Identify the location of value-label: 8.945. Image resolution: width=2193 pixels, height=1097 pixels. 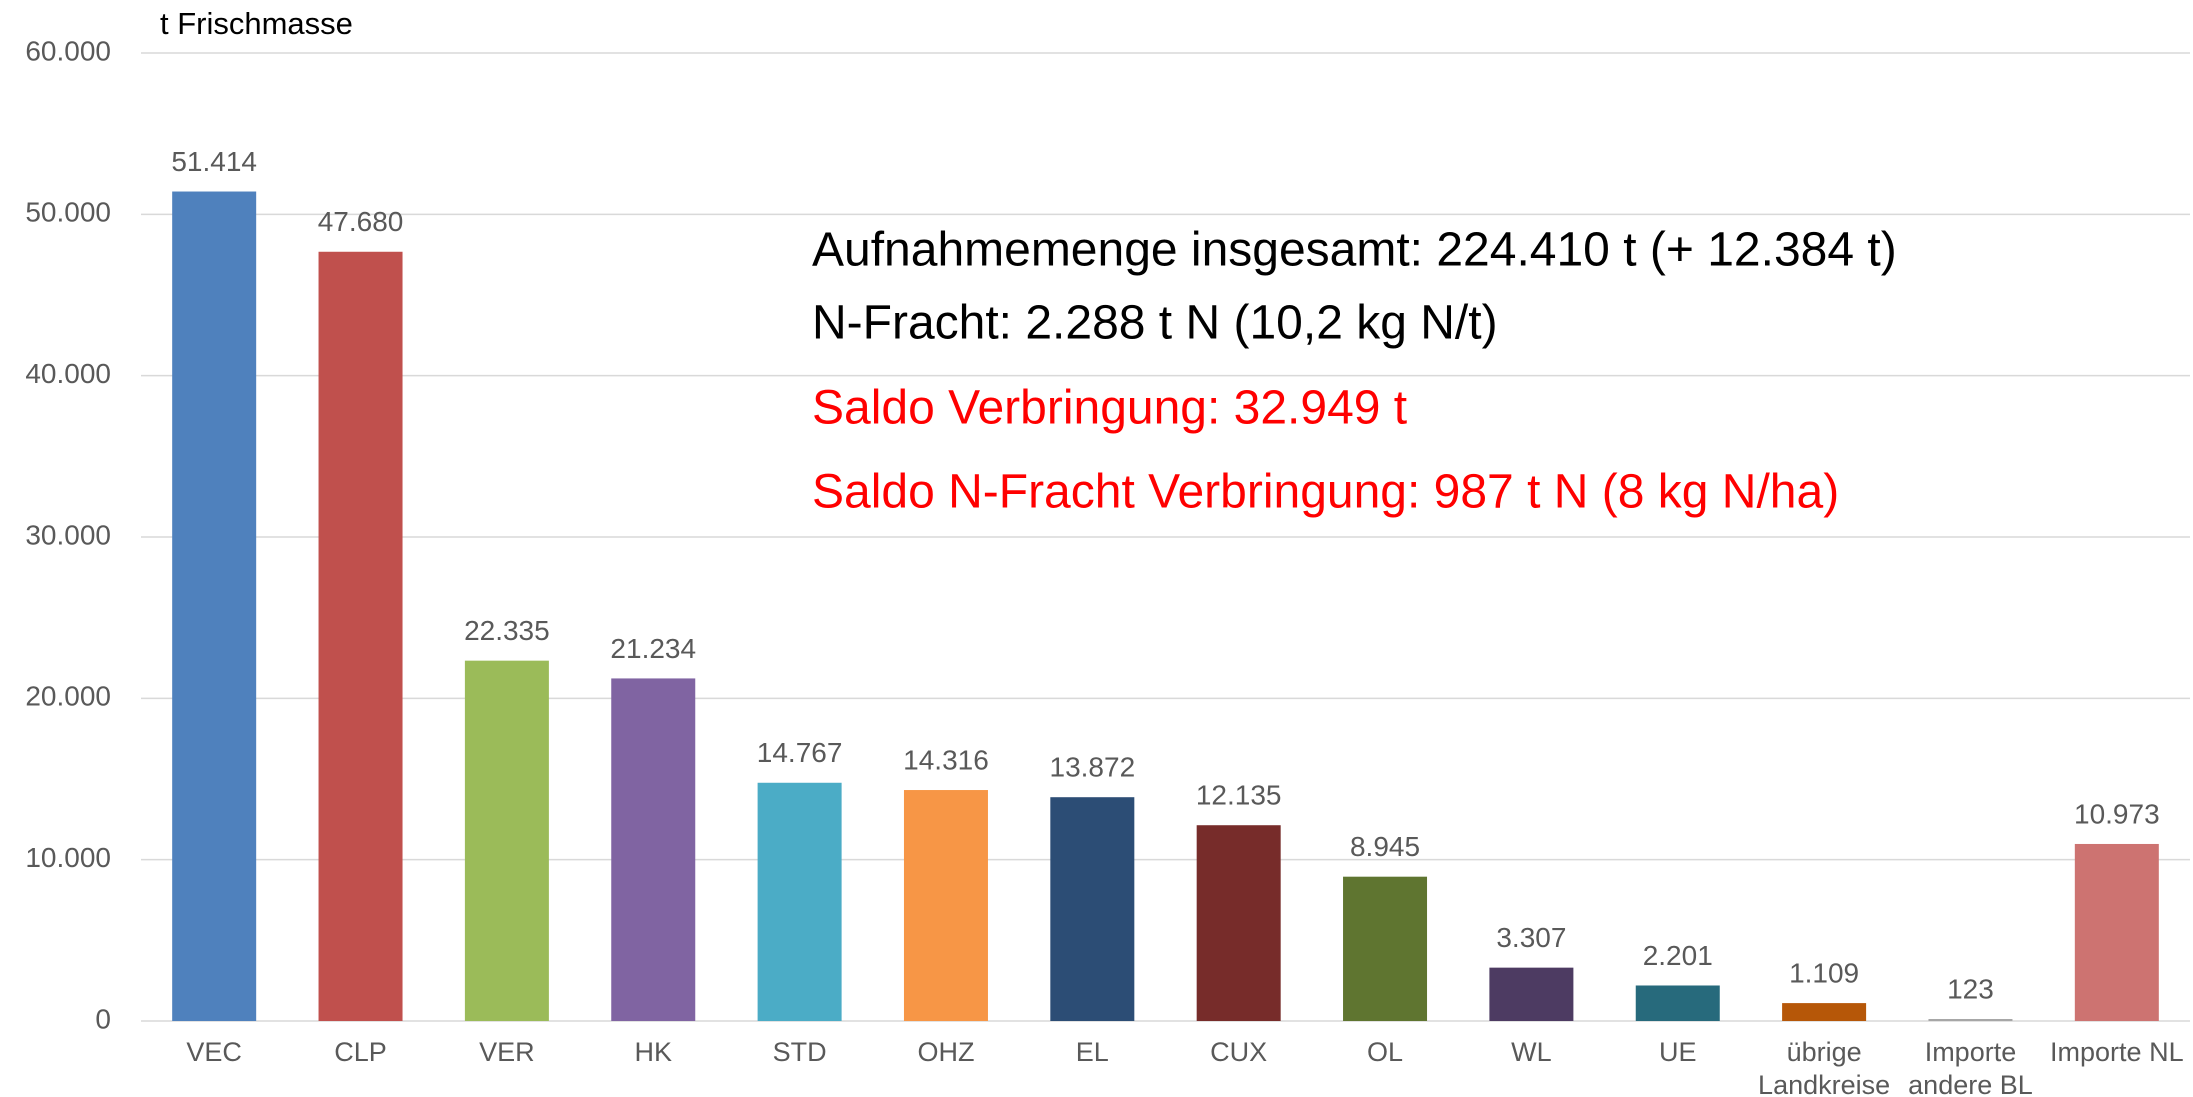
(1385, 846).